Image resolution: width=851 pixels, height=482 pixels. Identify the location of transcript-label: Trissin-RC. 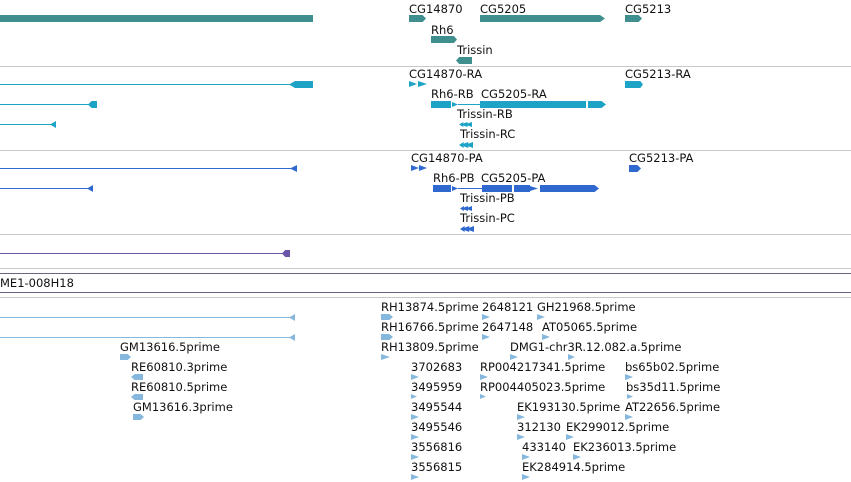
(488, 134).